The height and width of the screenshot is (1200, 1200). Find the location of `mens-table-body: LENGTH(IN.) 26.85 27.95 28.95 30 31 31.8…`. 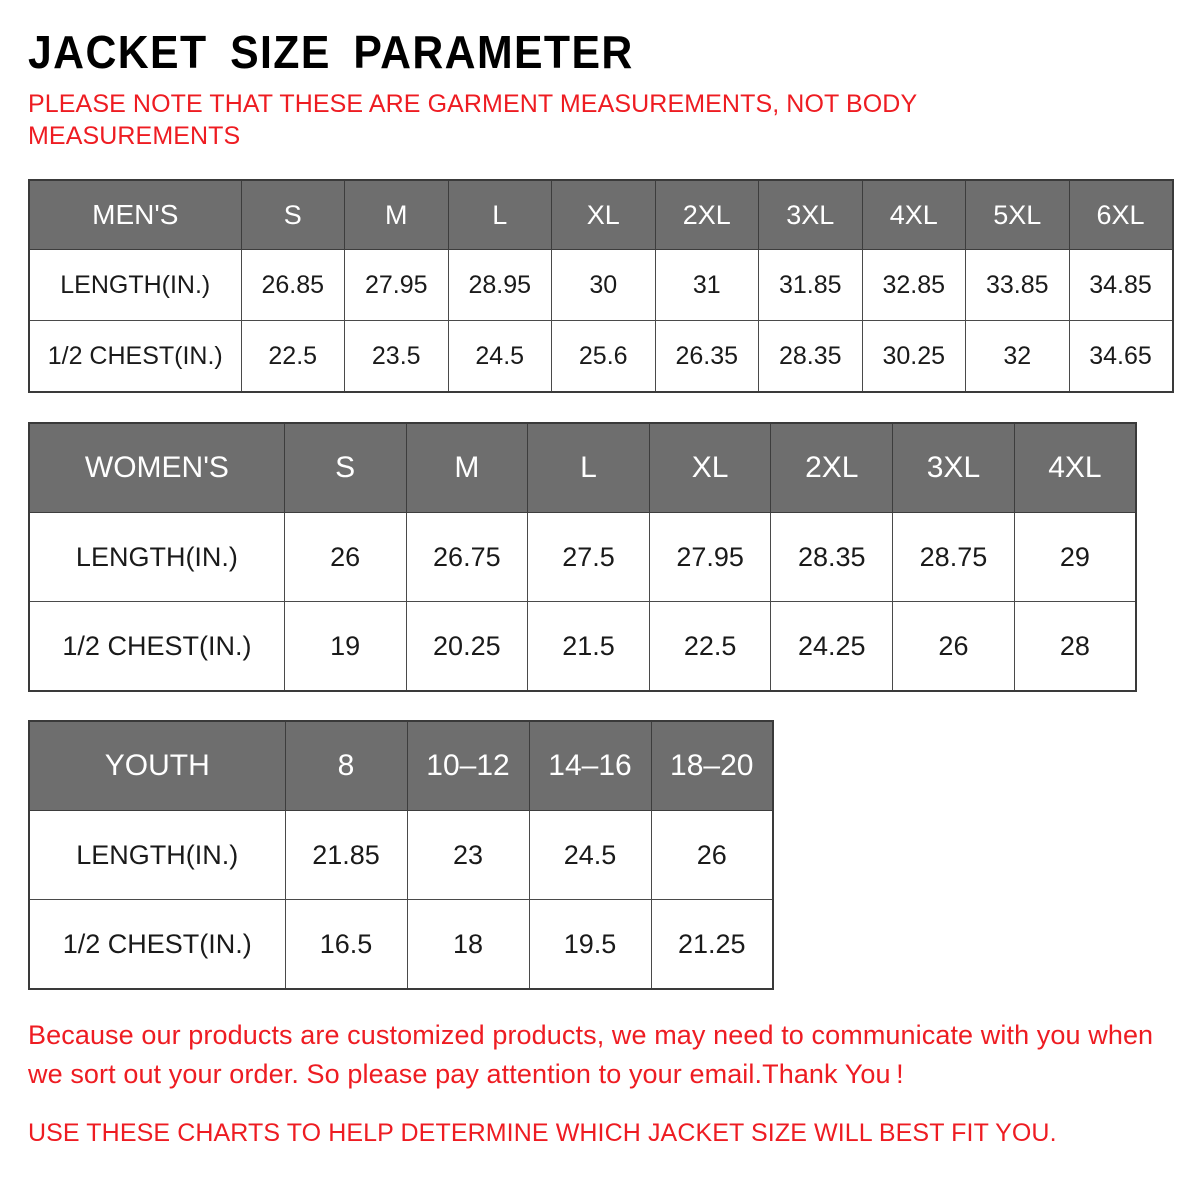

mens-table-body: LENGTH(IN.) 26.85 27.95 28.95 30 31 31.8… is located at coordinates (600, 321).